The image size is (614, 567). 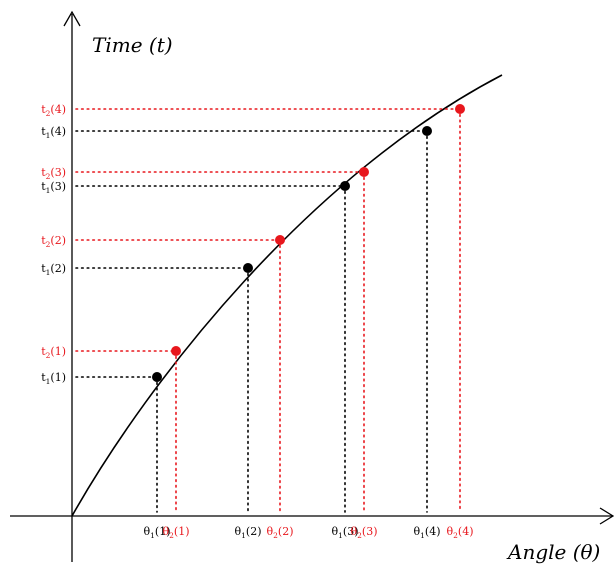 What do you see at coordinates (248, 532) in the screenshot?
I see `x-tick-label-s1-2: θ1(2)` at bounding box center [248, 532].